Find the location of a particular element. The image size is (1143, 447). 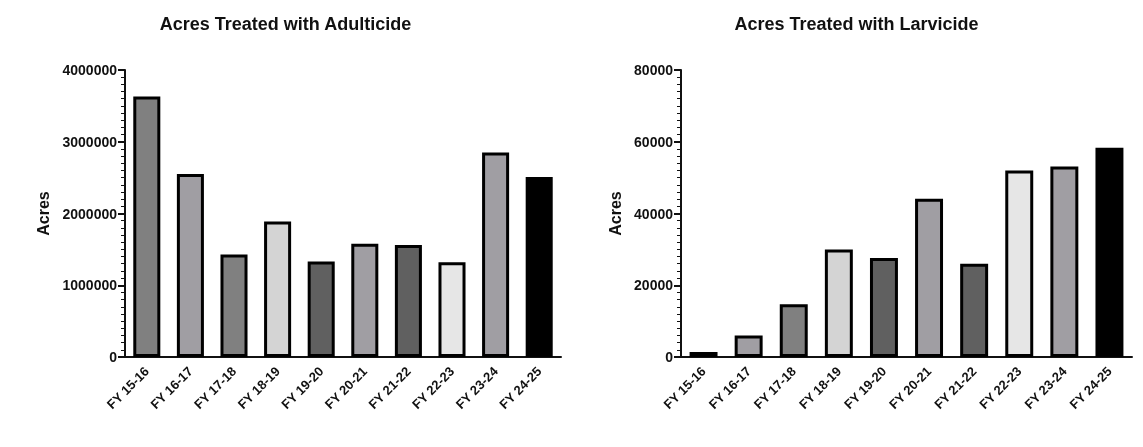

y-tick-label: 2000000 is located at coordinates (90, 213).